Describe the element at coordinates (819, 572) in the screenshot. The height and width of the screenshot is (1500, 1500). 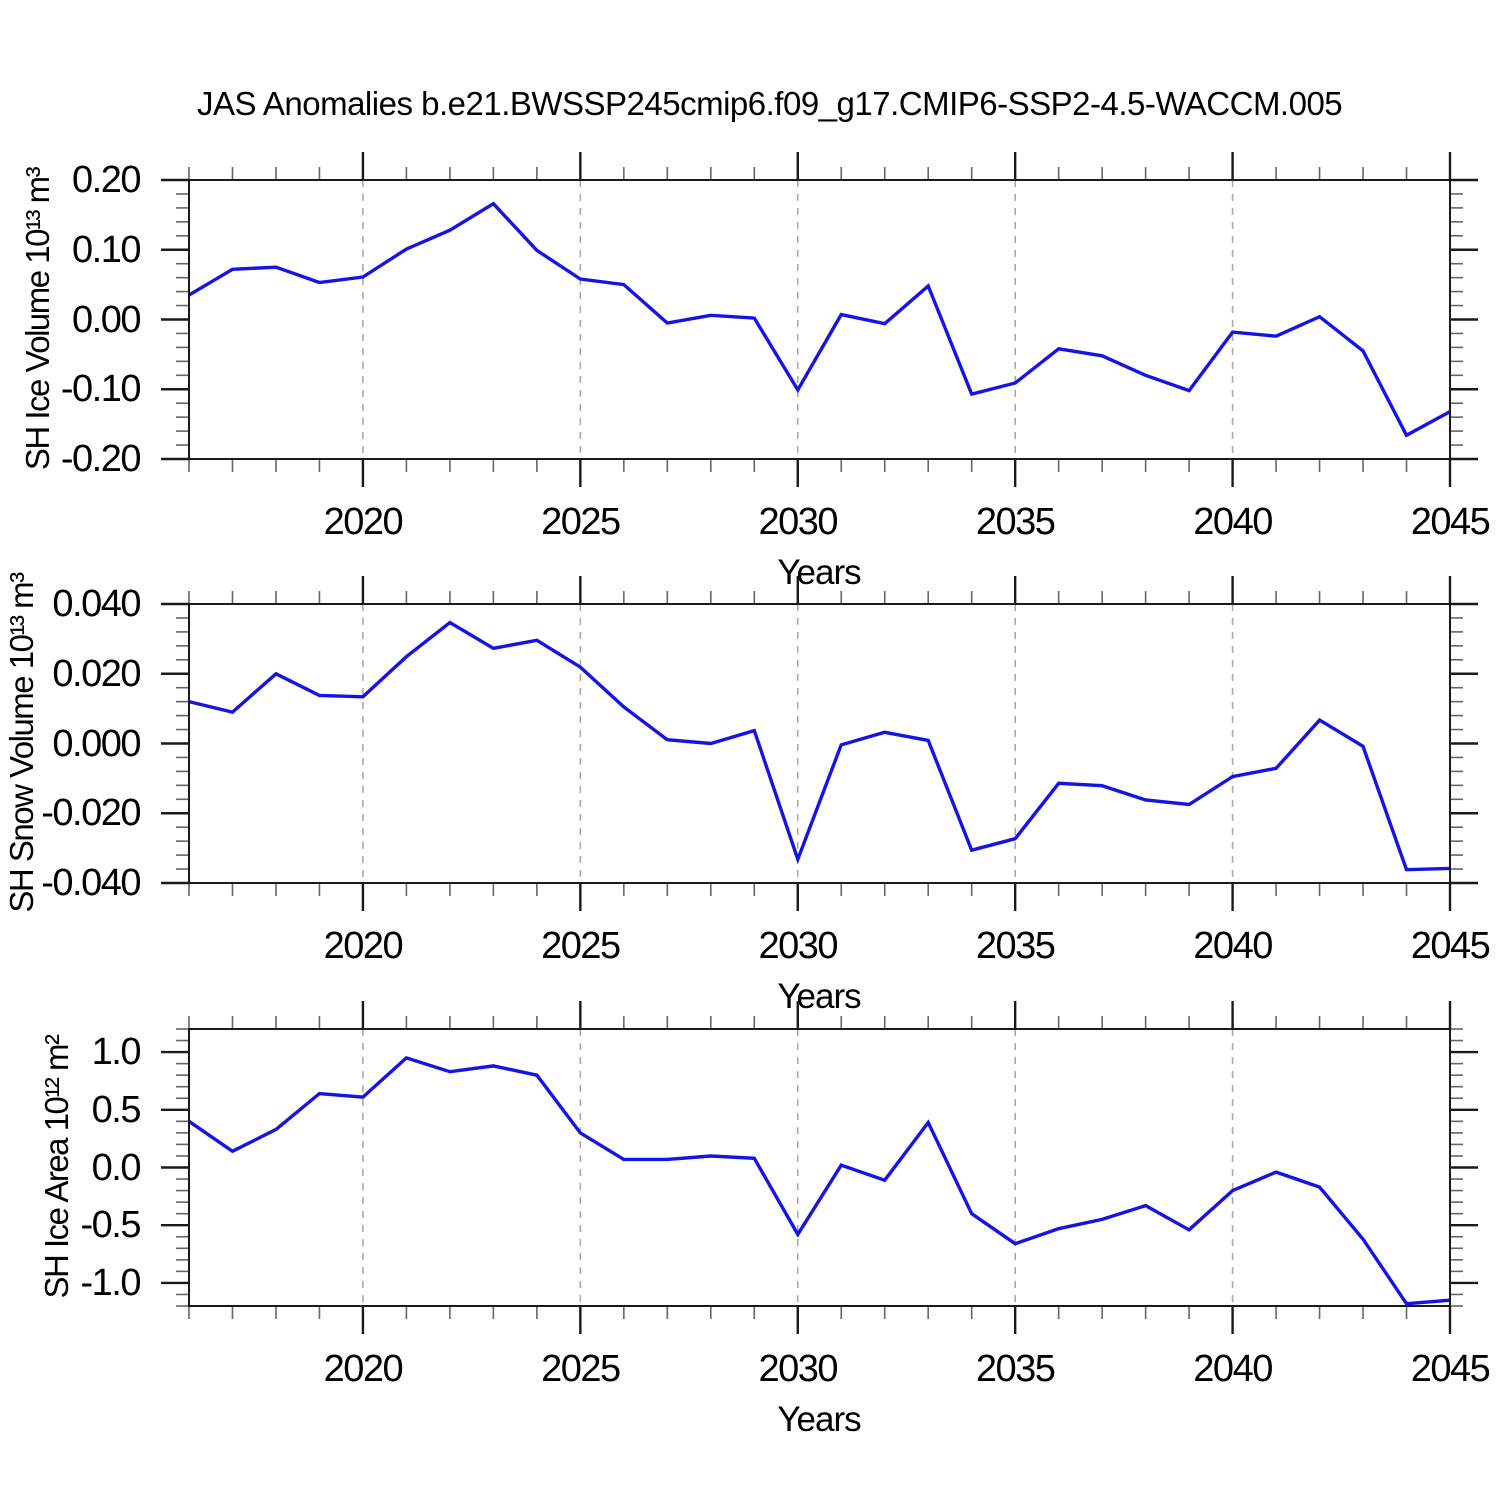
I see `x-axis-title-top-panel: Years` at that location.